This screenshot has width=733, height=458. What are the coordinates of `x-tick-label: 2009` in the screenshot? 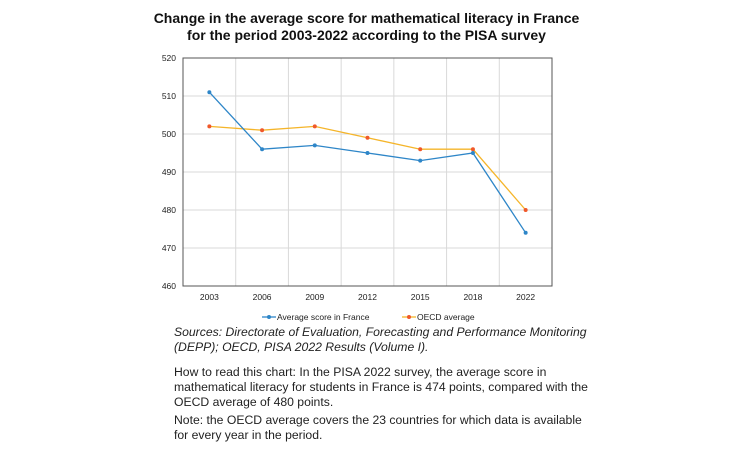 It's located at (314, 297).